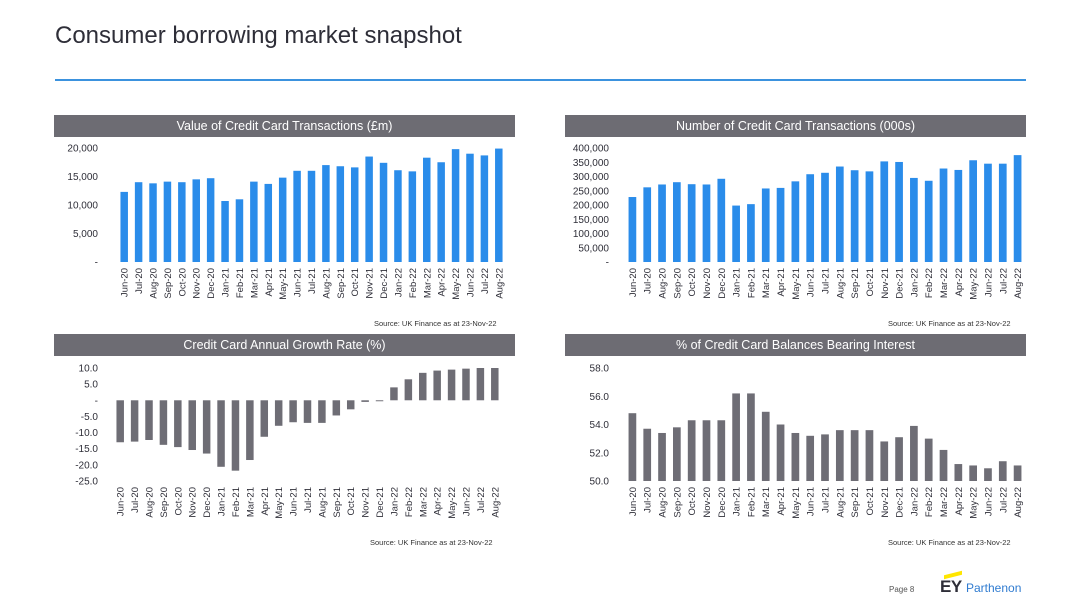 The height and width of the screenshot is (608, 1080). Describe the element at coordinates (826, 281) in the screenshot. I see `x-tick-label: Jul-21` at that location.